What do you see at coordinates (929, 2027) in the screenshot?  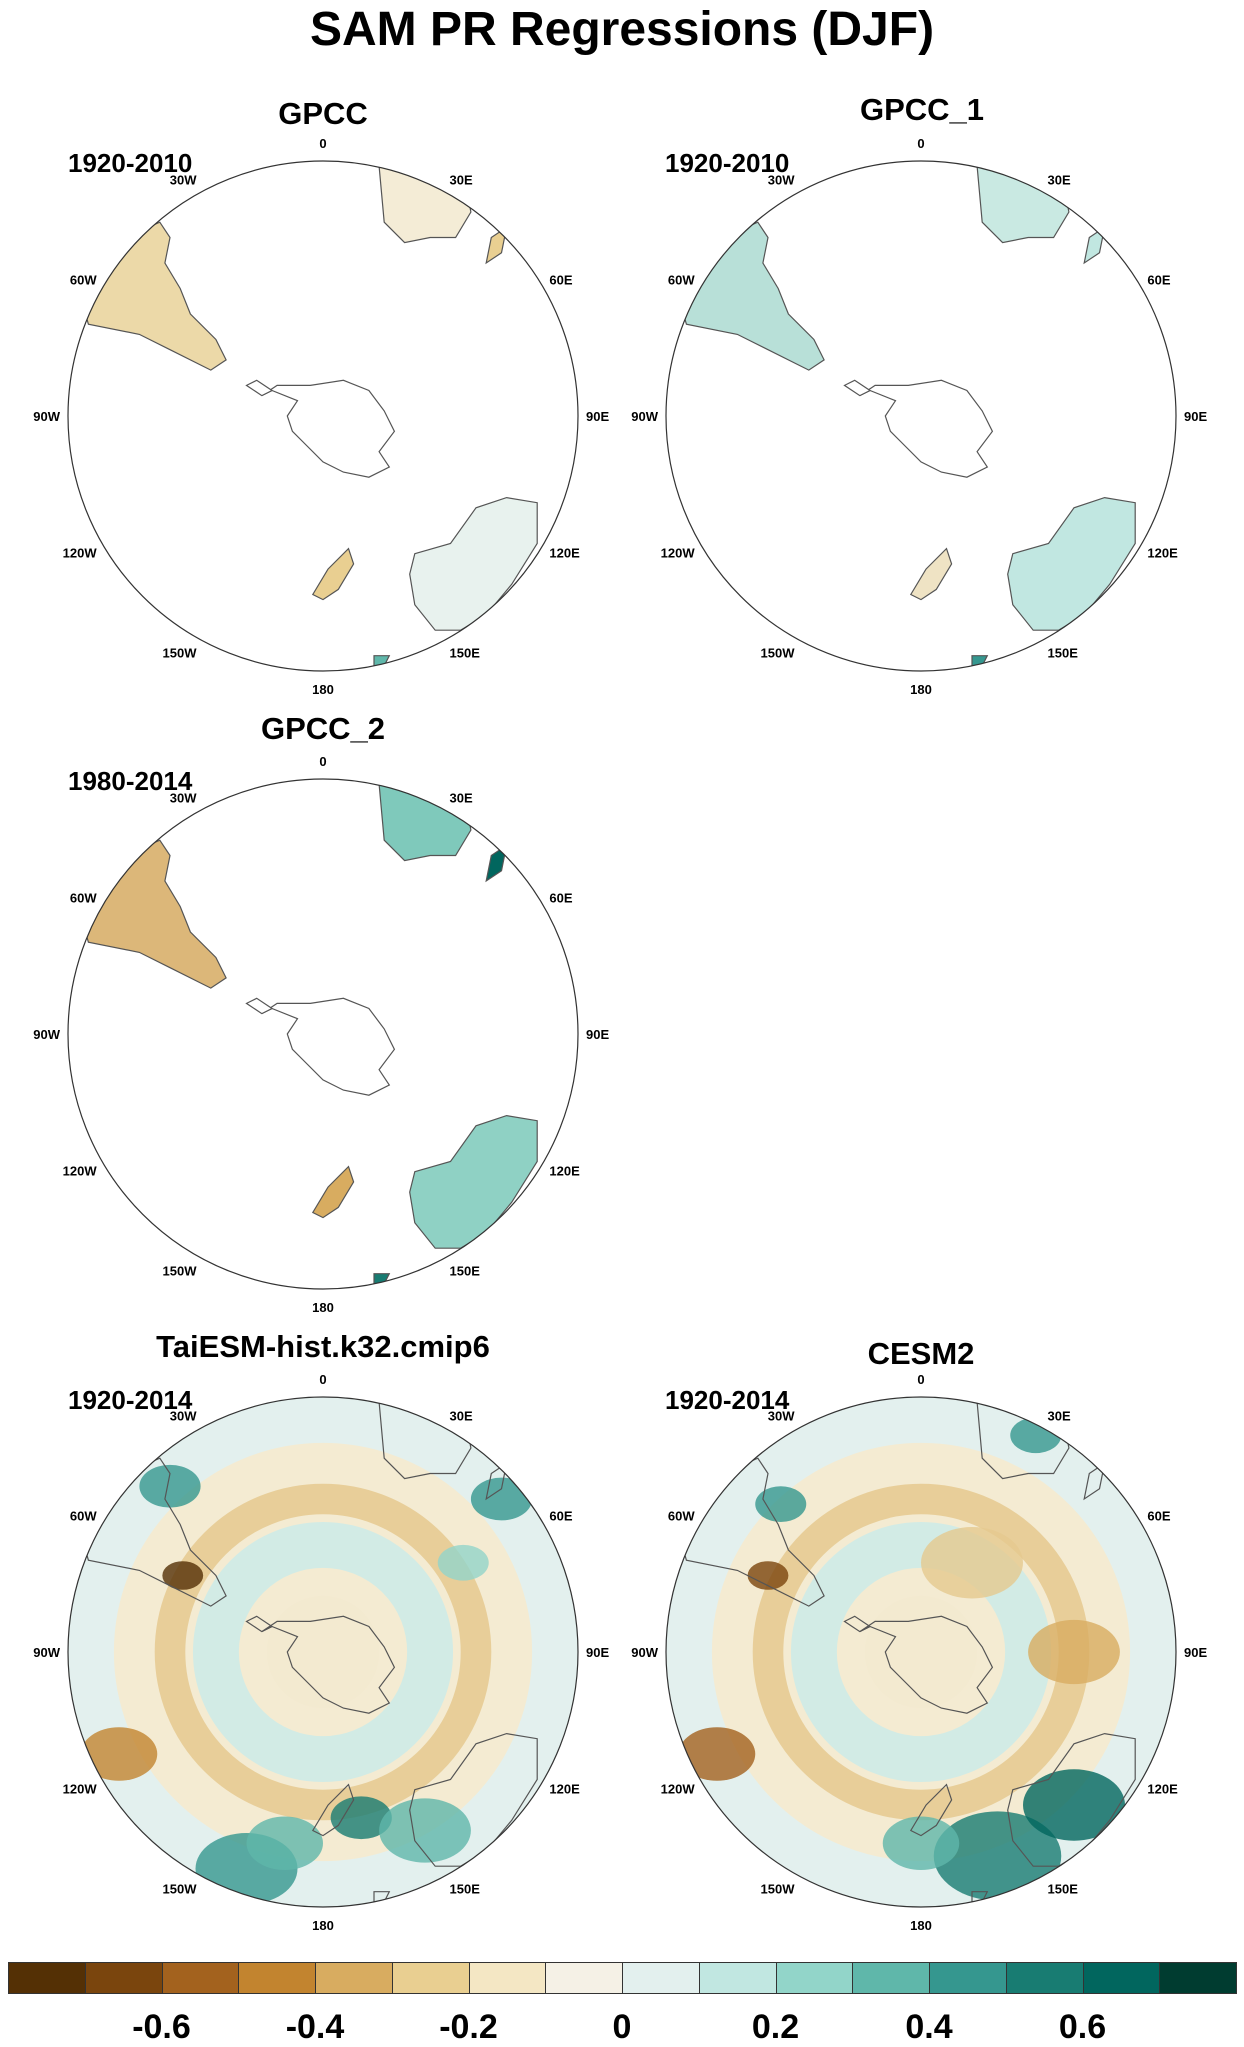 I see `colorbar-tick-label: 0.4` at bounding box center [929, 2027].